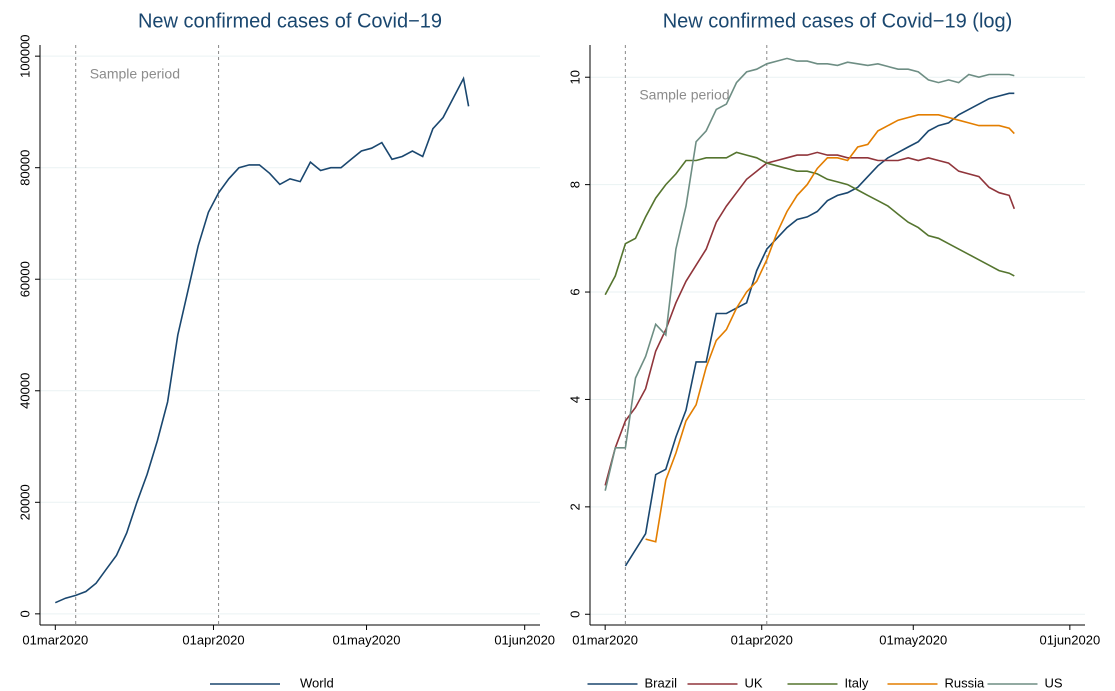  Describe the element at coordinates (809, 223) in the screenshot. I see `series-line` at that location.